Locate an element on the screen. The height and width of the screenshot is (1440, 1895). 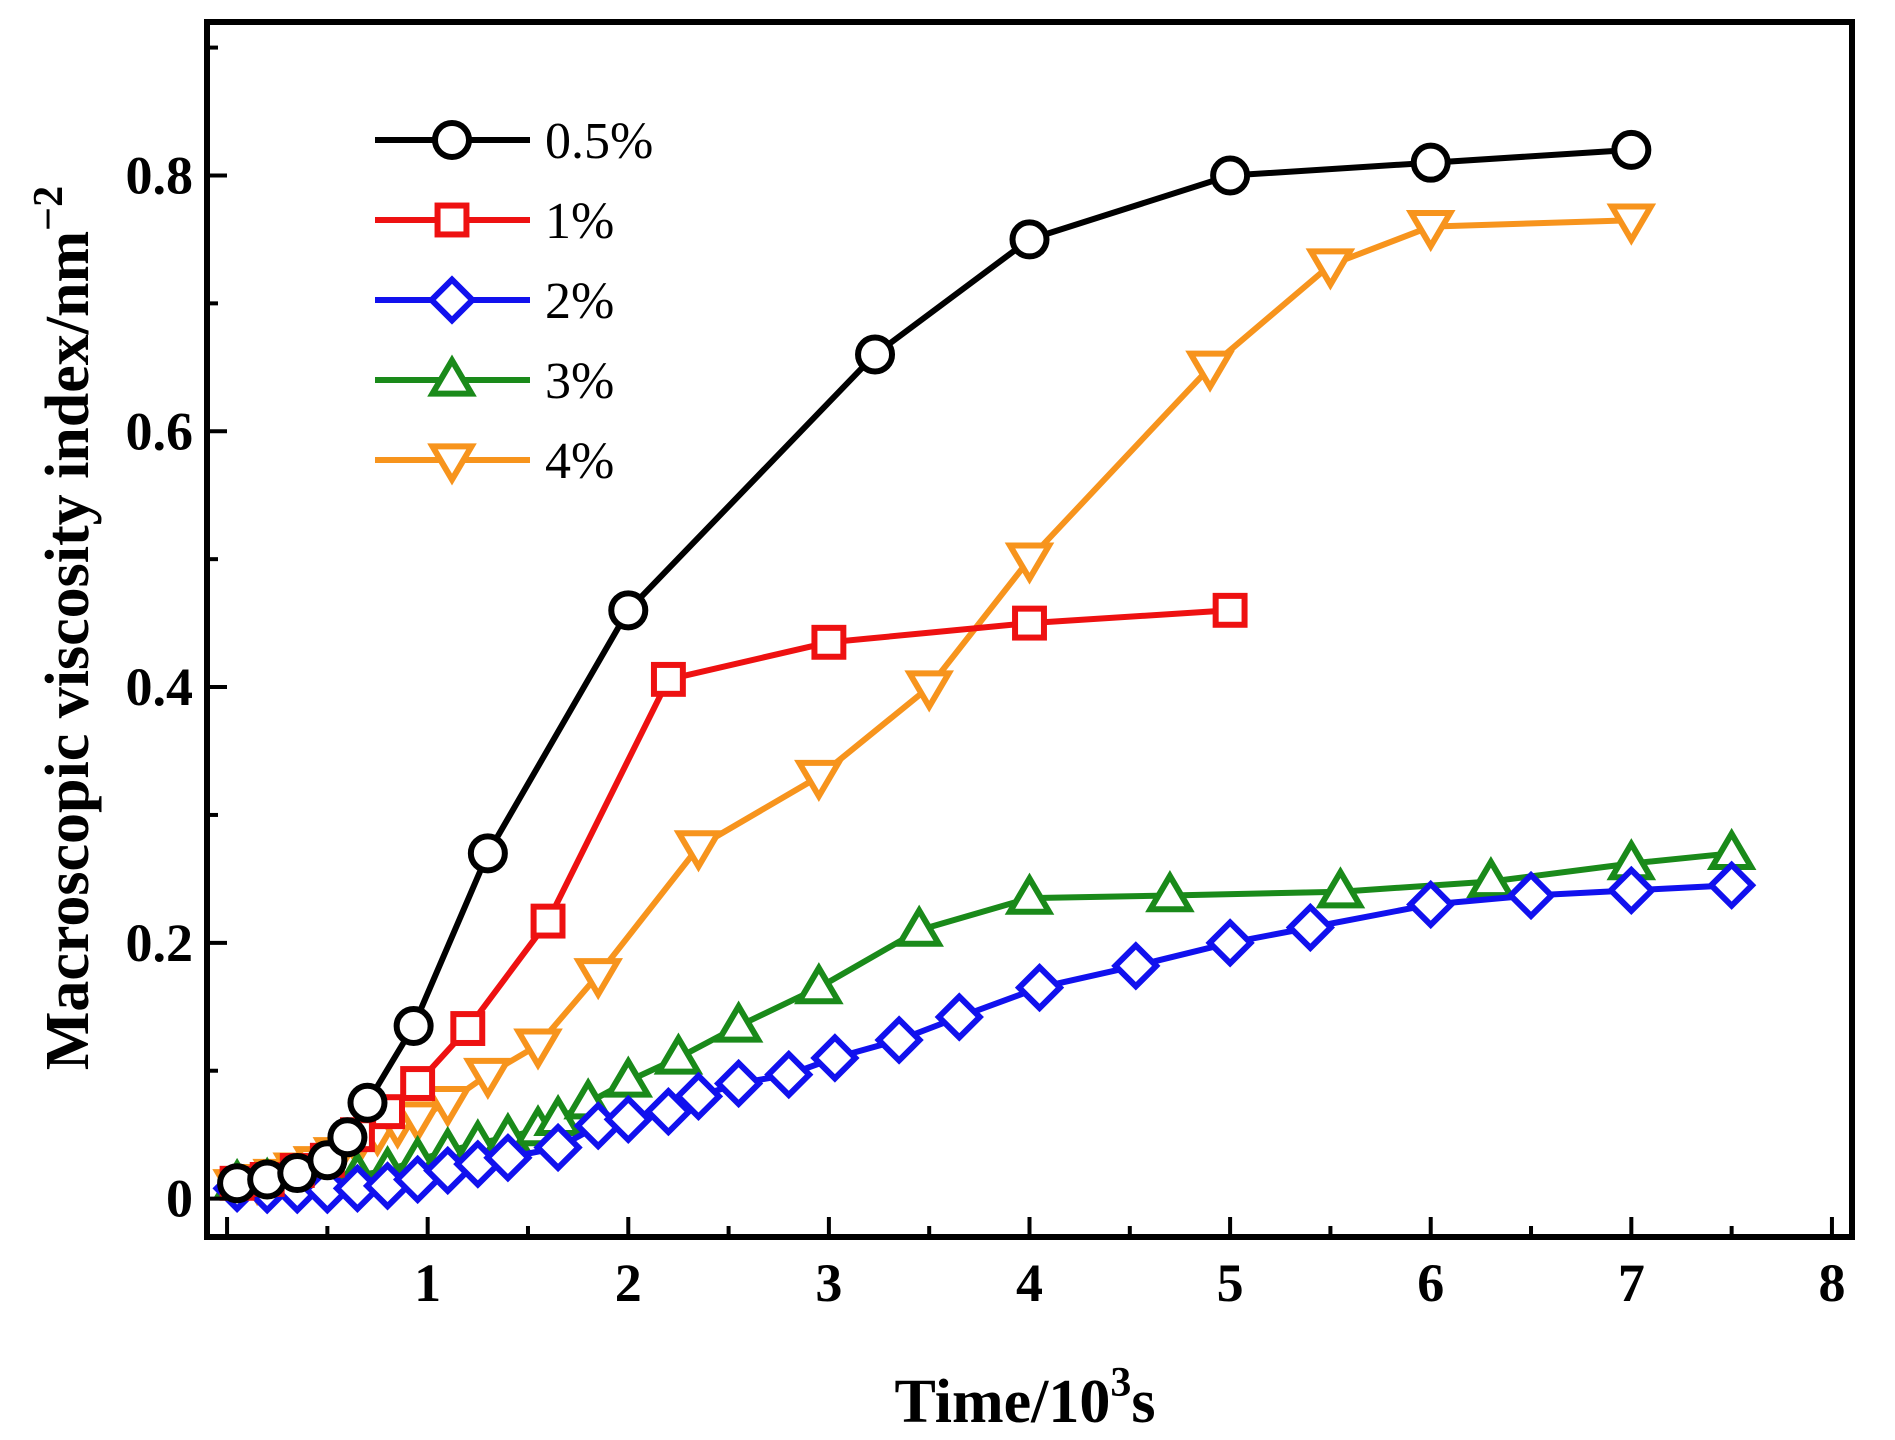
legend-entry: 4% is located at coordinates (494, 461).